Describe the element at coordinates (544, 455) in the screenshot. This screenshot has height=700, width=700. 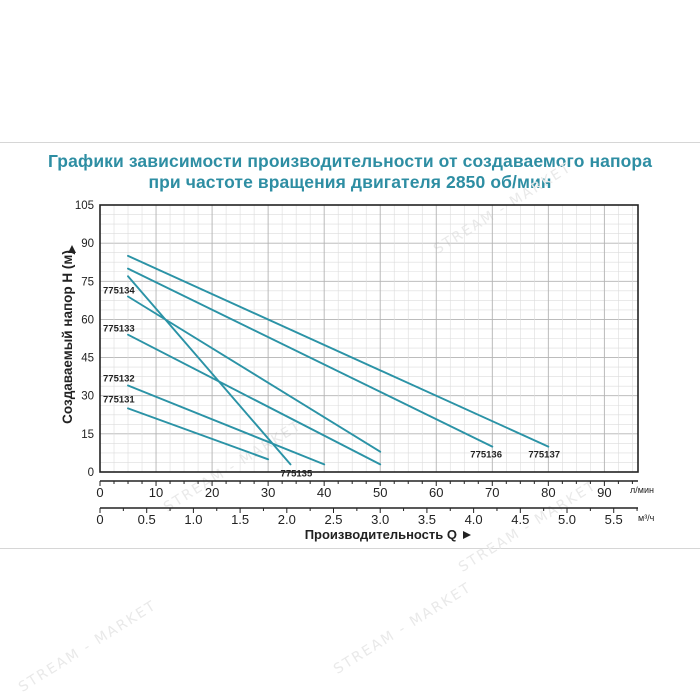
I see `series-label-775137: 775137` at that location.